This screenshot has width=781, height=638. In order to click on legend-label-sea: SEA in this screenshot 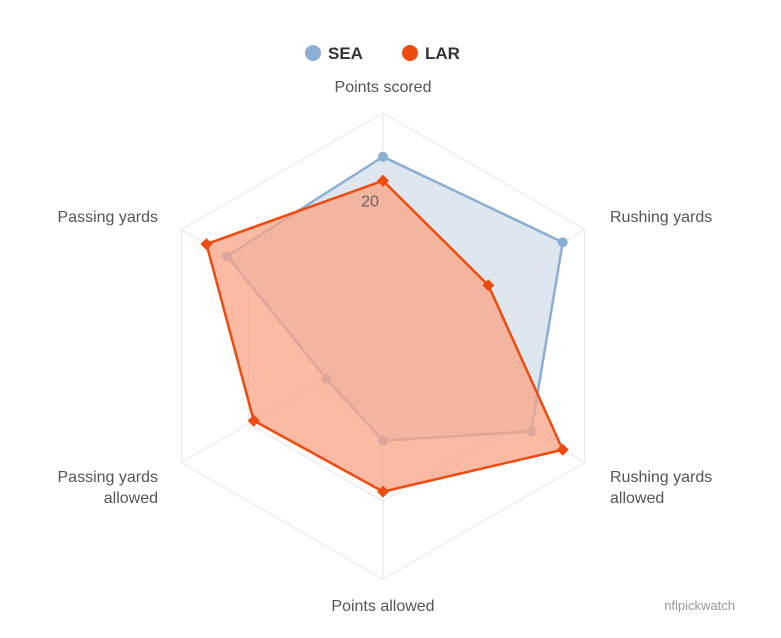, I will do `click(345, 53)`.